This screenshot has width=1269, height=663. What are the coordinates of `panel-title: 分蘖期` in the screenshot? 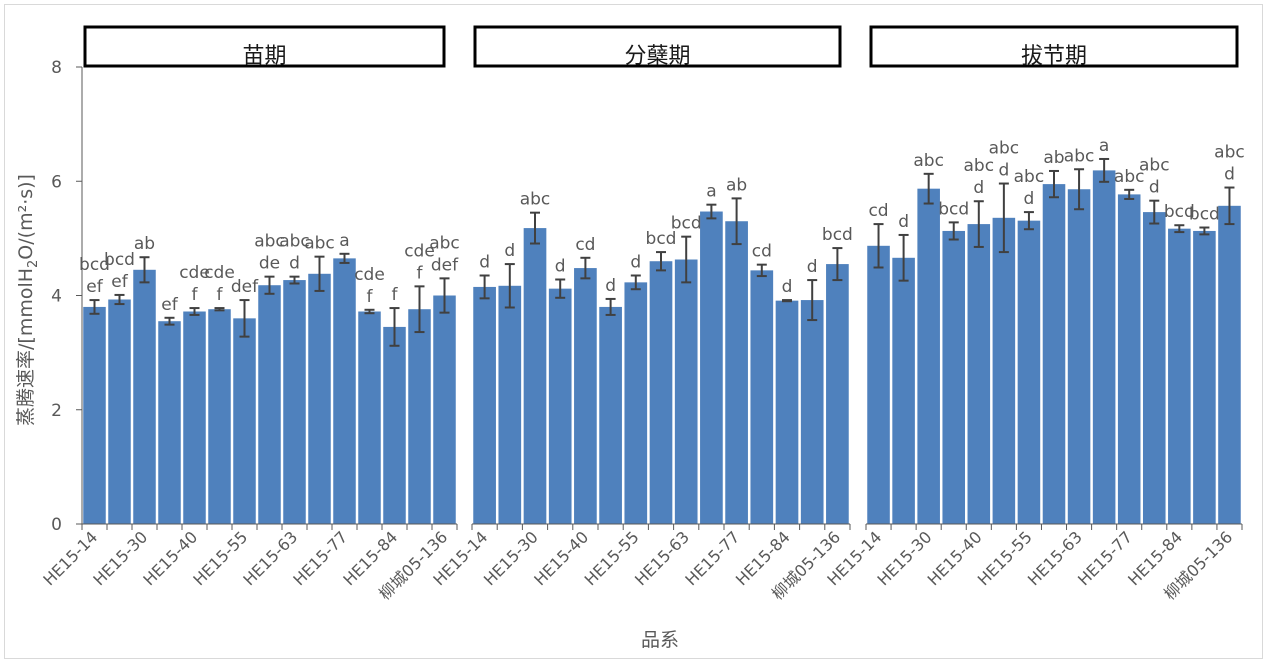 It's located at (657, 56).